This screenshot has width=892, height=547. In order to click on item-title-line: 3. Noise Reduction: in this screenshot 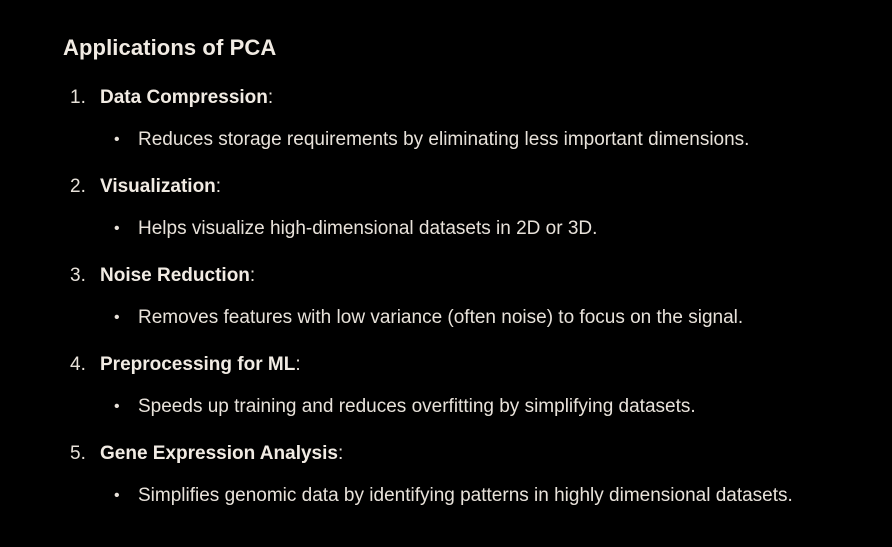, I will do `click(446, 276)`.